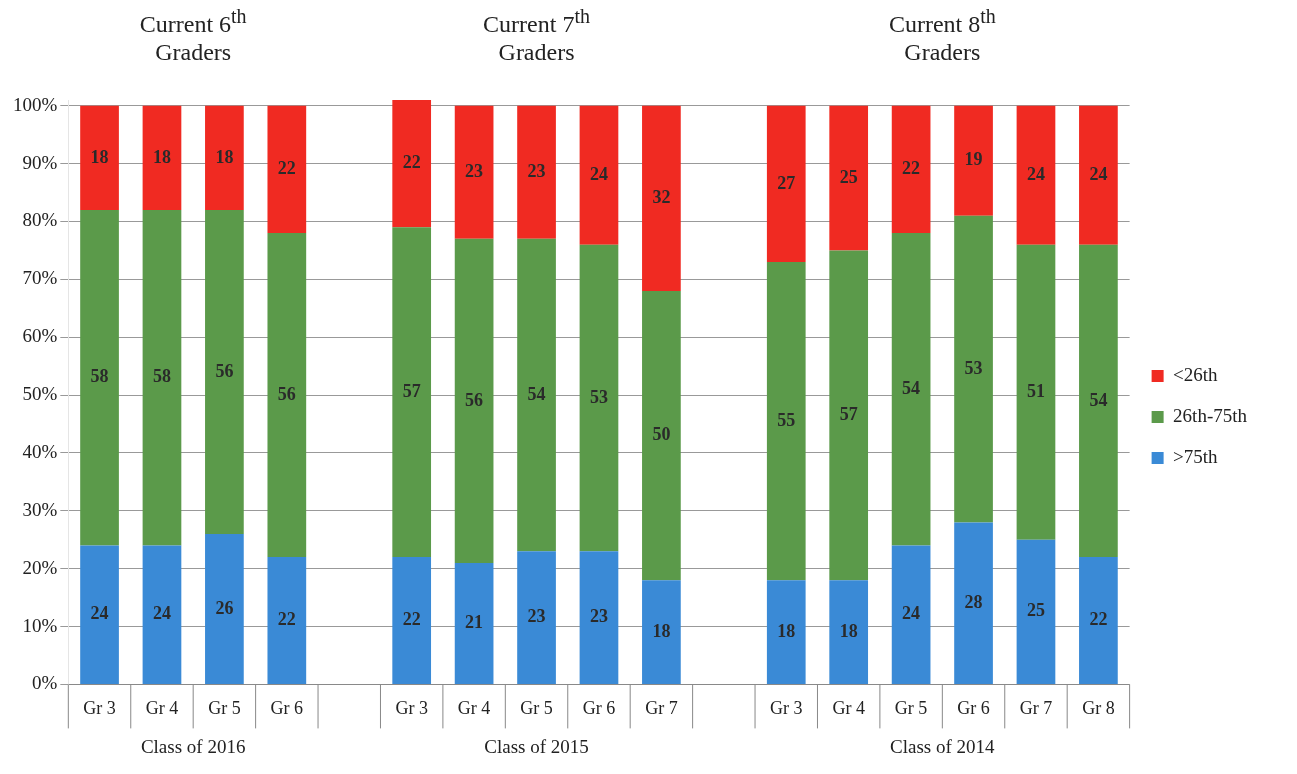 Image resolution: width=1297 pixels, height=774 pixels. What do you see at coordinates (193, 35) in the screenshot?
I see `text: Current 6$^{th}$ Graders` at bounding box center [193, 35].